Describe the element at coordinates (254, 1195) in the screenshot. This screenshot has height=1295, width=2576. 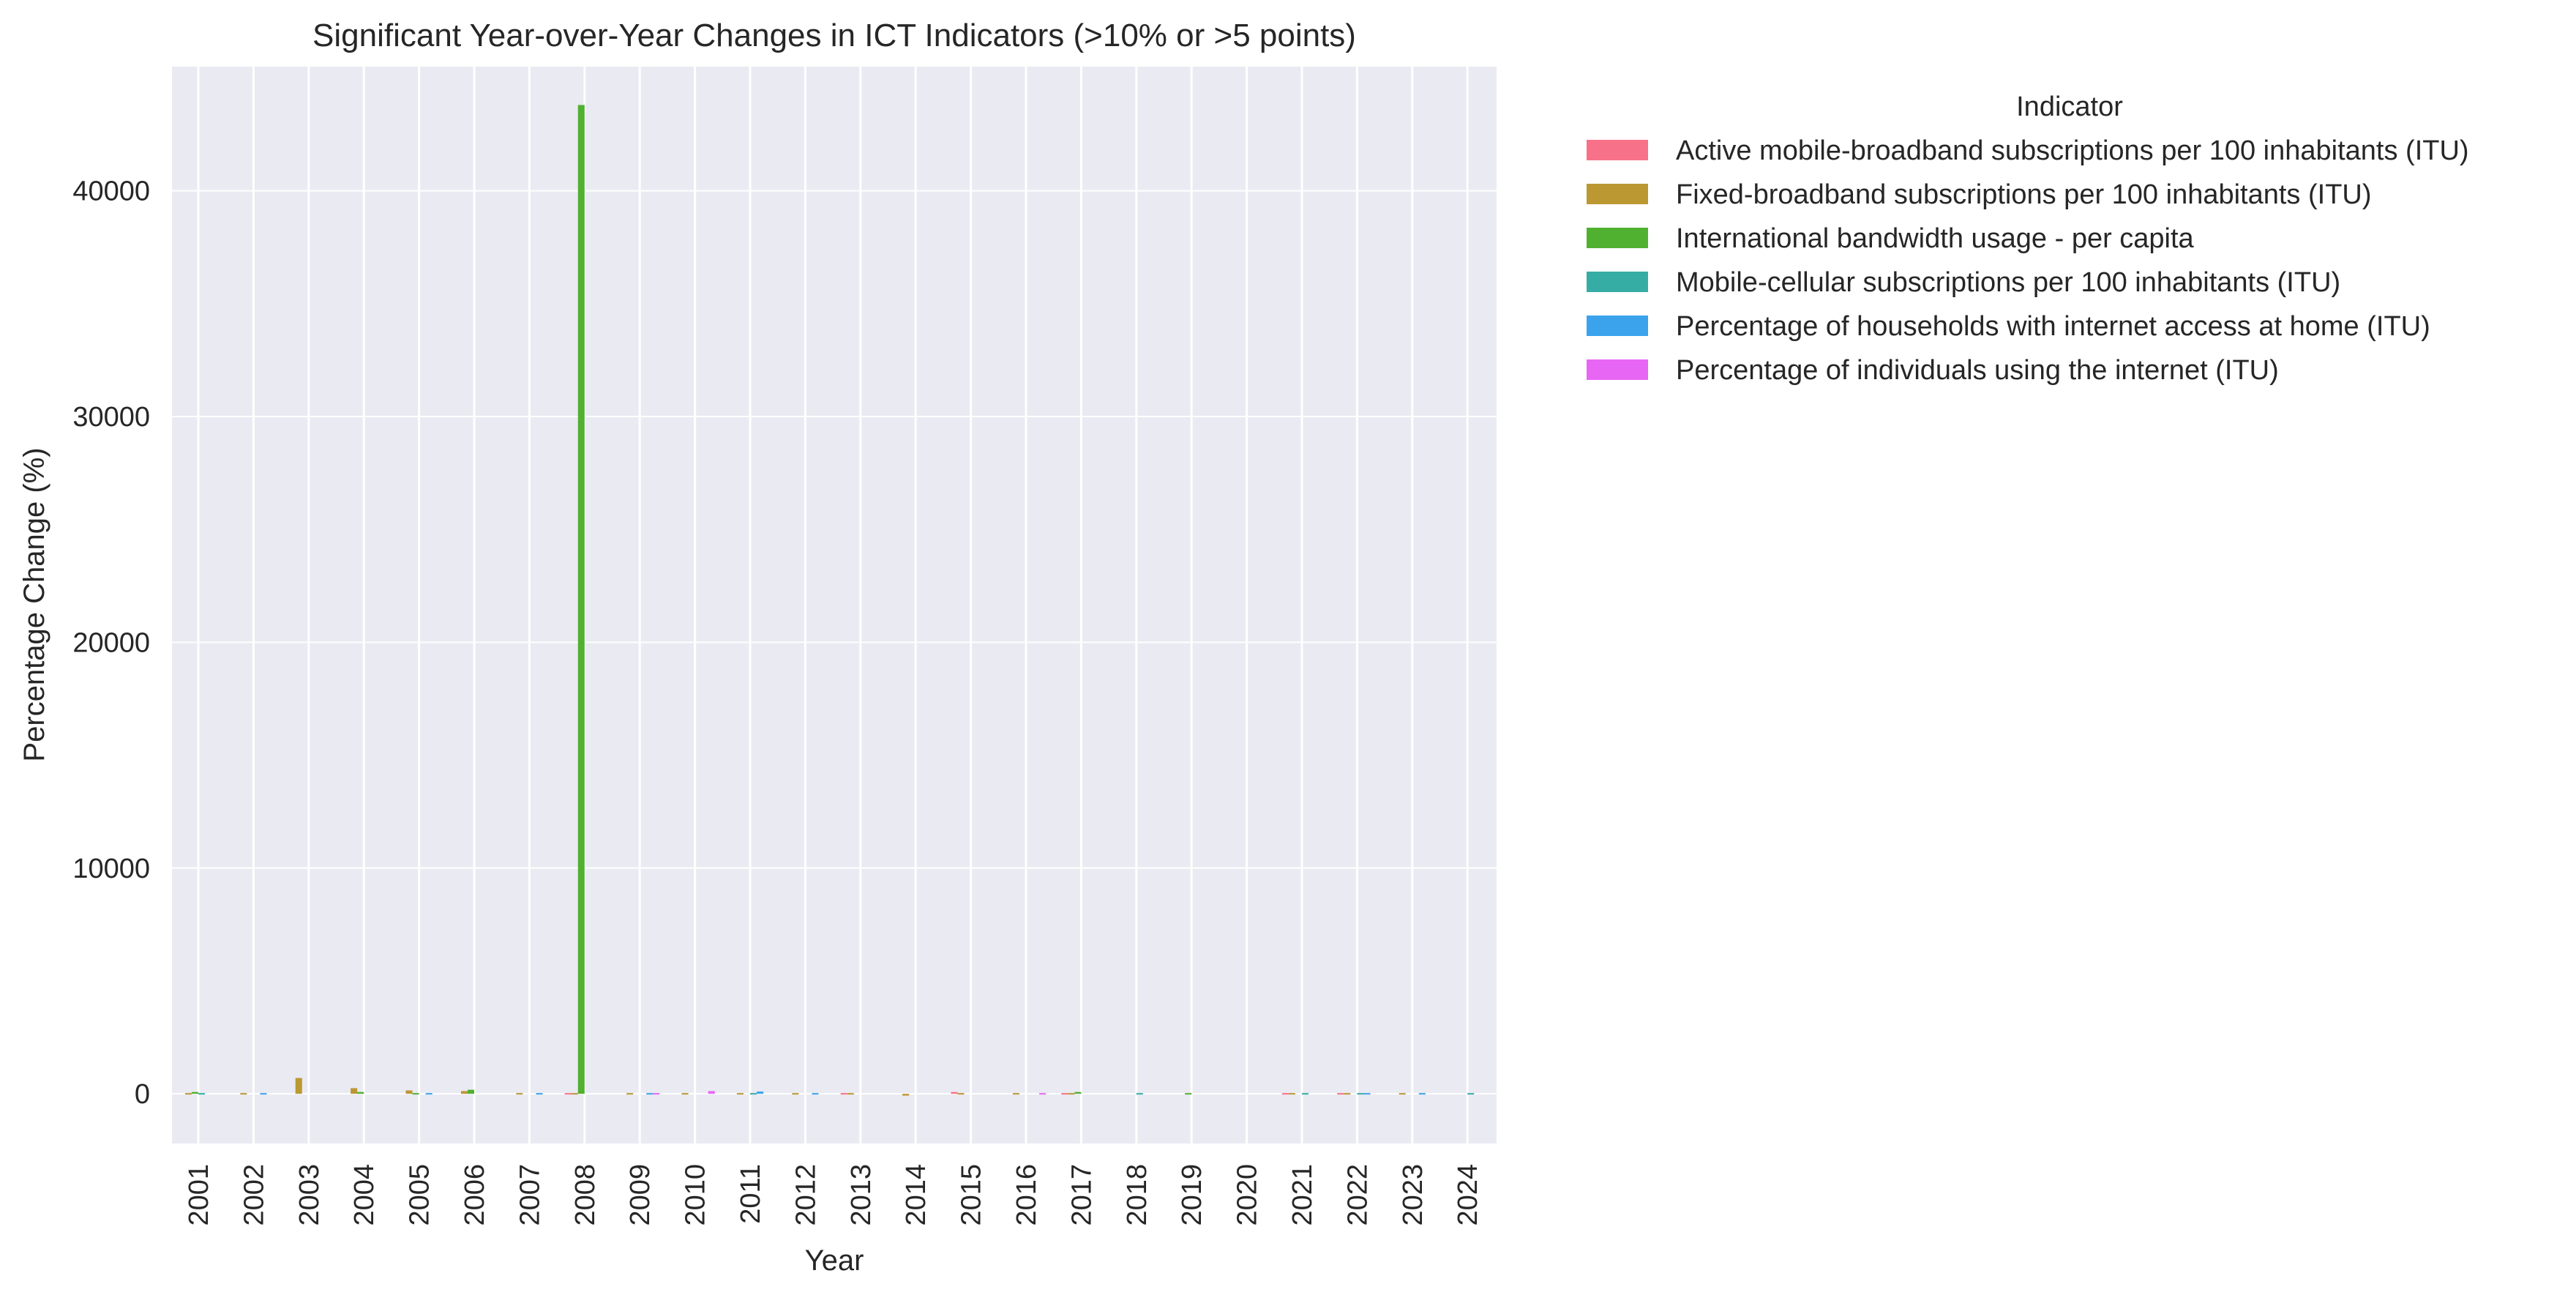
I see `x-tick-label: 2002` at that location.